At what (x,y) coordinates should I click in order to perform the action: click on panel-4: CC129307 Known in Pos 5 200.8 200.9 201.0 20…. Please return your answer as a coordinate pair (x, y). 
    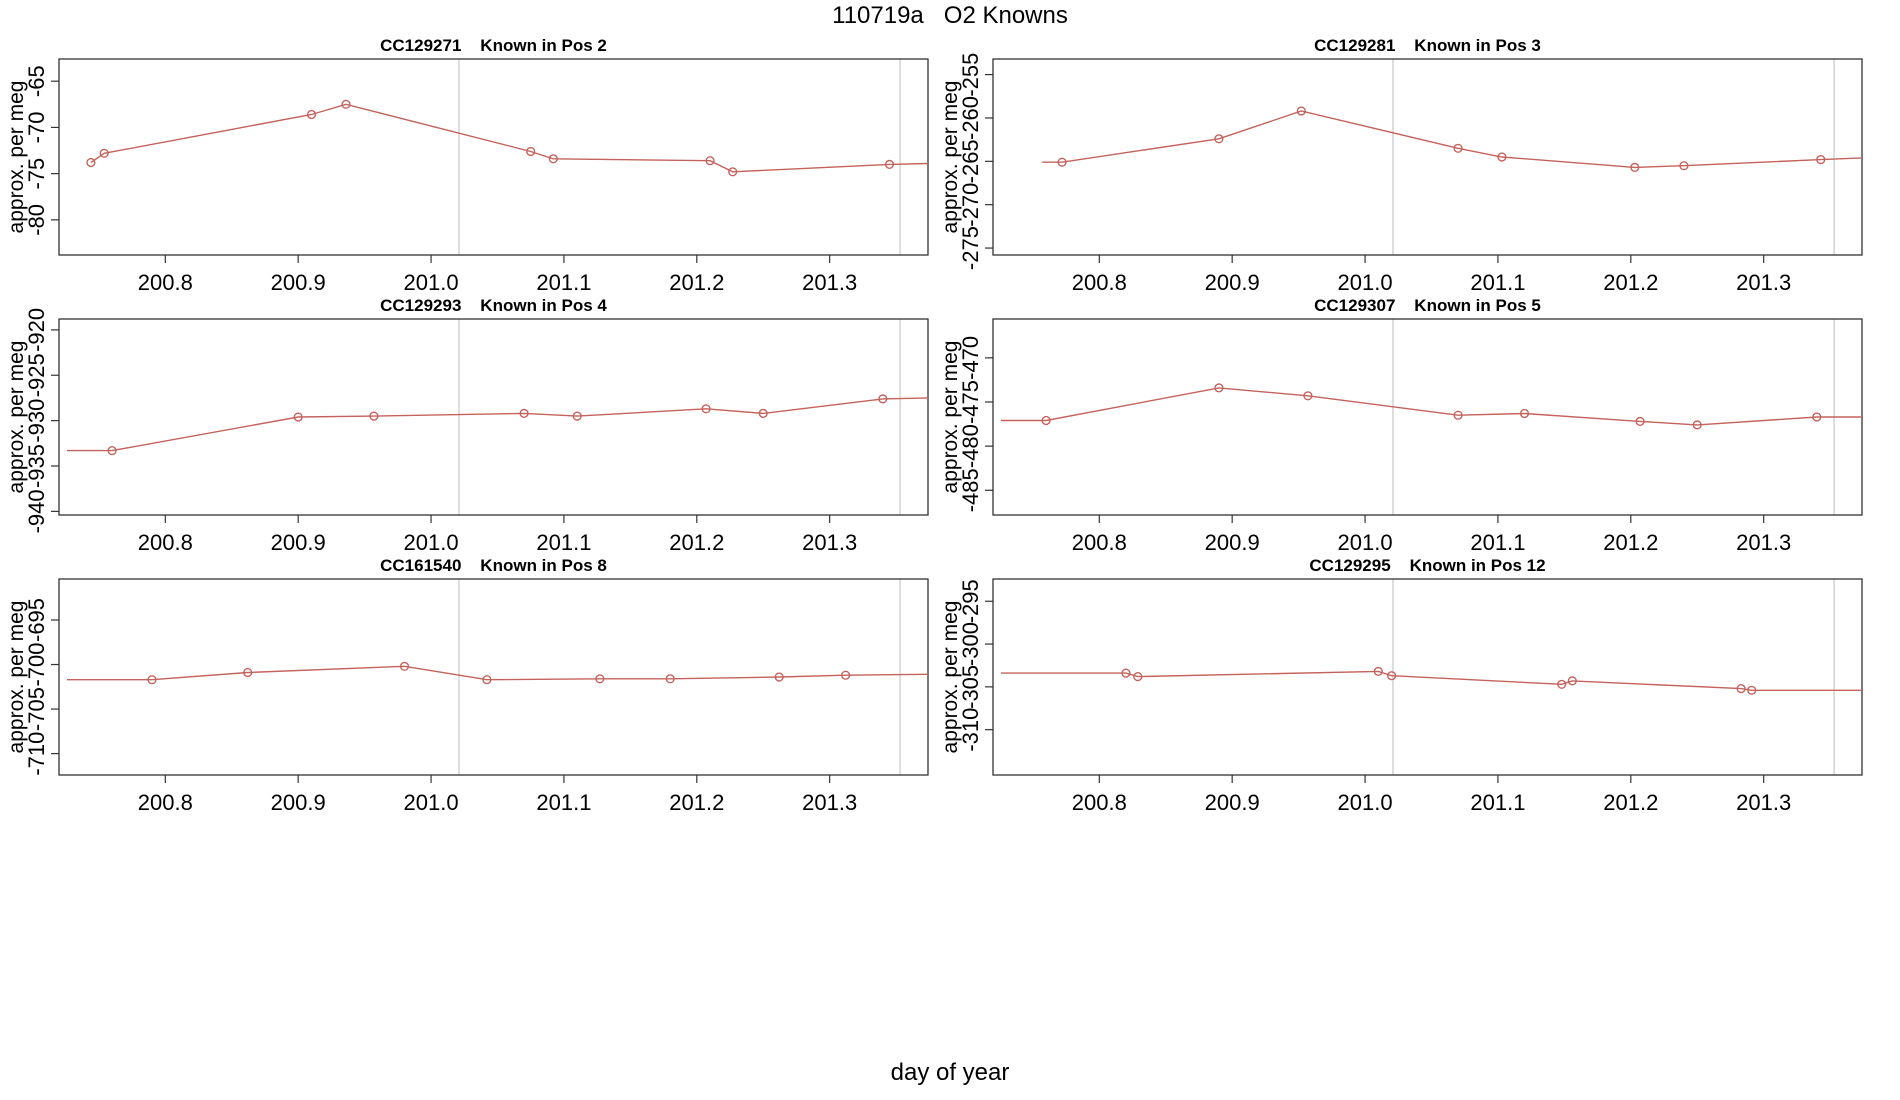
    Looking at the image, I should click on (1401, 425).